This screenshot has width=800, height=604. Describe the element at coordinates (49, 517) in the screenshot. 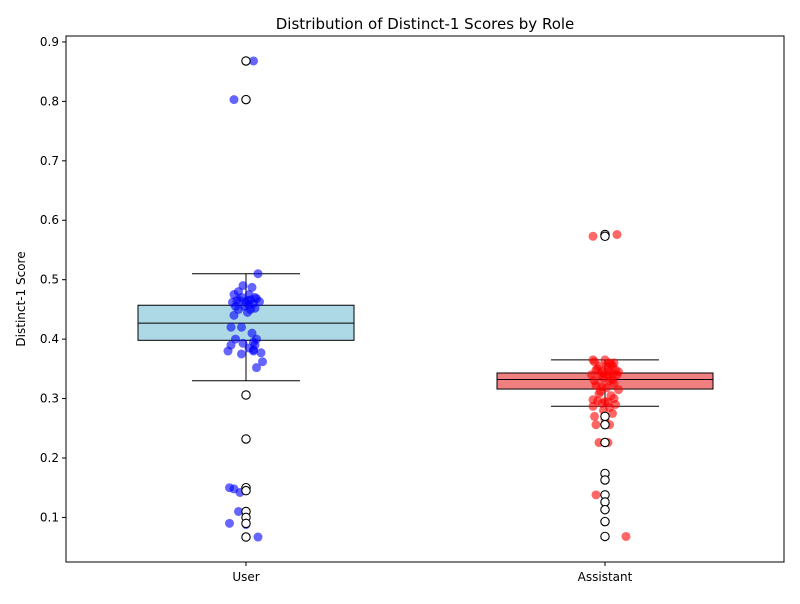

I see `y-tick-label: 0.1` at that location.